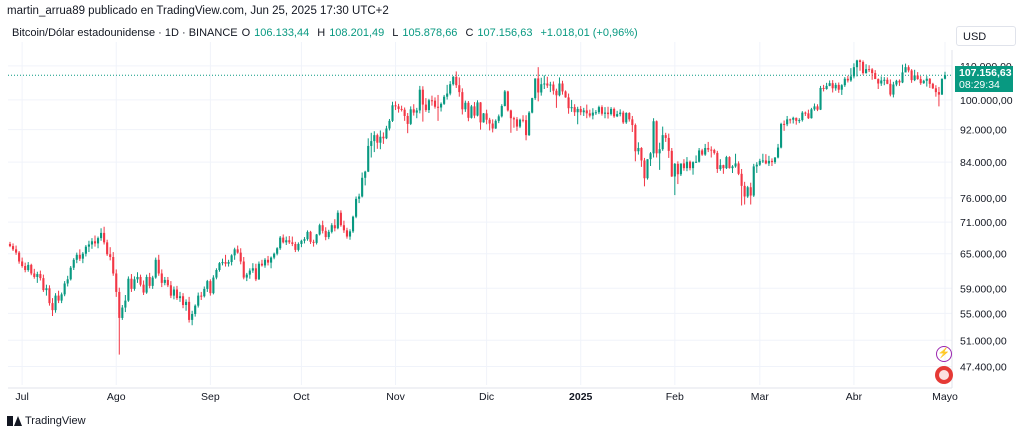 Image resolution: width=1024 pixels, height=436 pixels. What do you see at coordinates (944, 375) in the screenshot?
I see `us-flag-icon` at bounding box center [944, 375].